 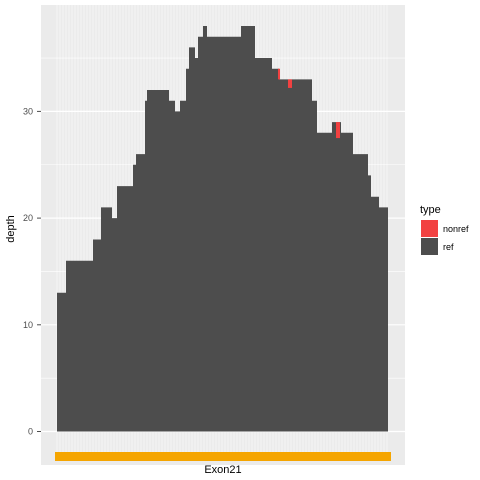 What do you see at coordinates (430, 210) in the screenshot?
I see `legend-title: type` at bounding box center [430, 210].